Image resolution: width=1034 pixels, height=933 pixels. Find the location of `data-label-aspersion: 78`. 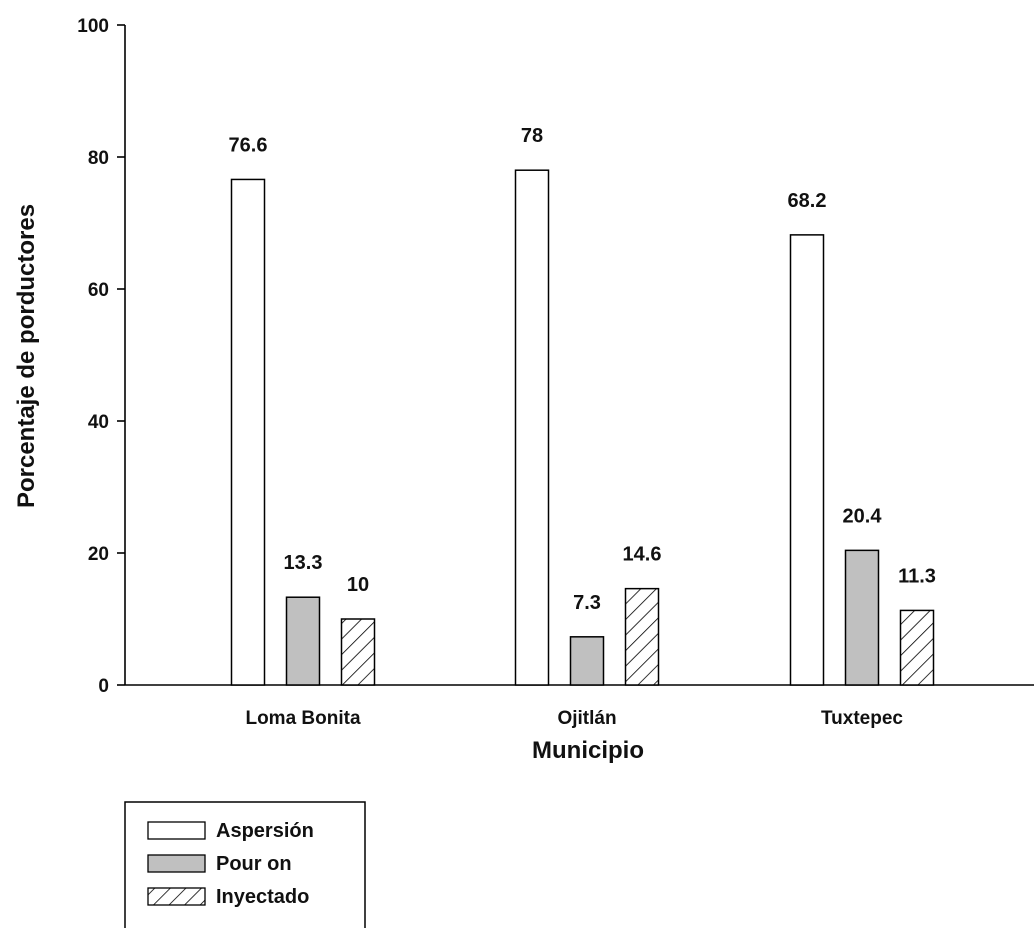

data-label-aspersion: 78 is located at coordinates (532, 136).